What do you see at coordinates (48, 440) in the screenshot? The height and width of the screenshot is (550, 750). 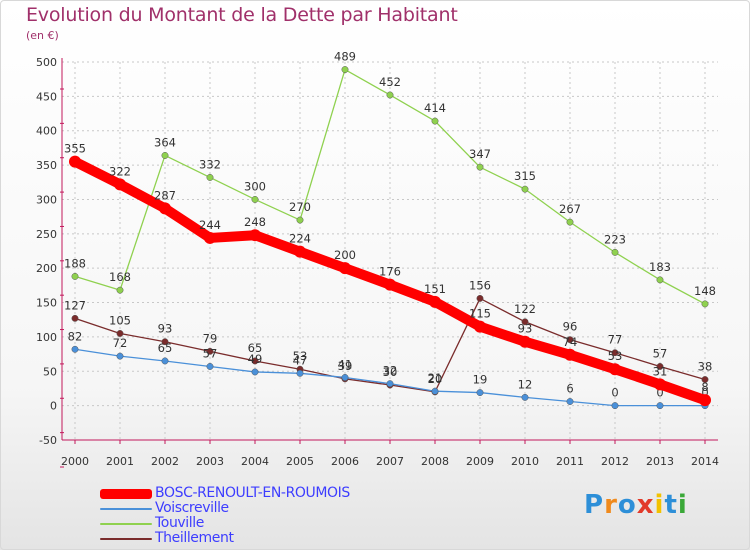 I see `y-tick-label: -50` at bounding box center [48, 440].